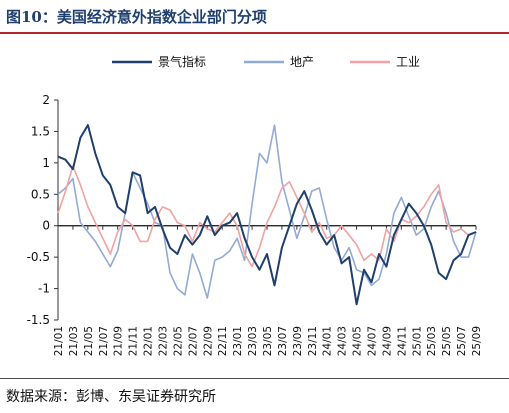  What do you see at coordinates (298, 341) in the screenshot?
I see `x-tick-label: 23/09` at bounding box center [298, 341].